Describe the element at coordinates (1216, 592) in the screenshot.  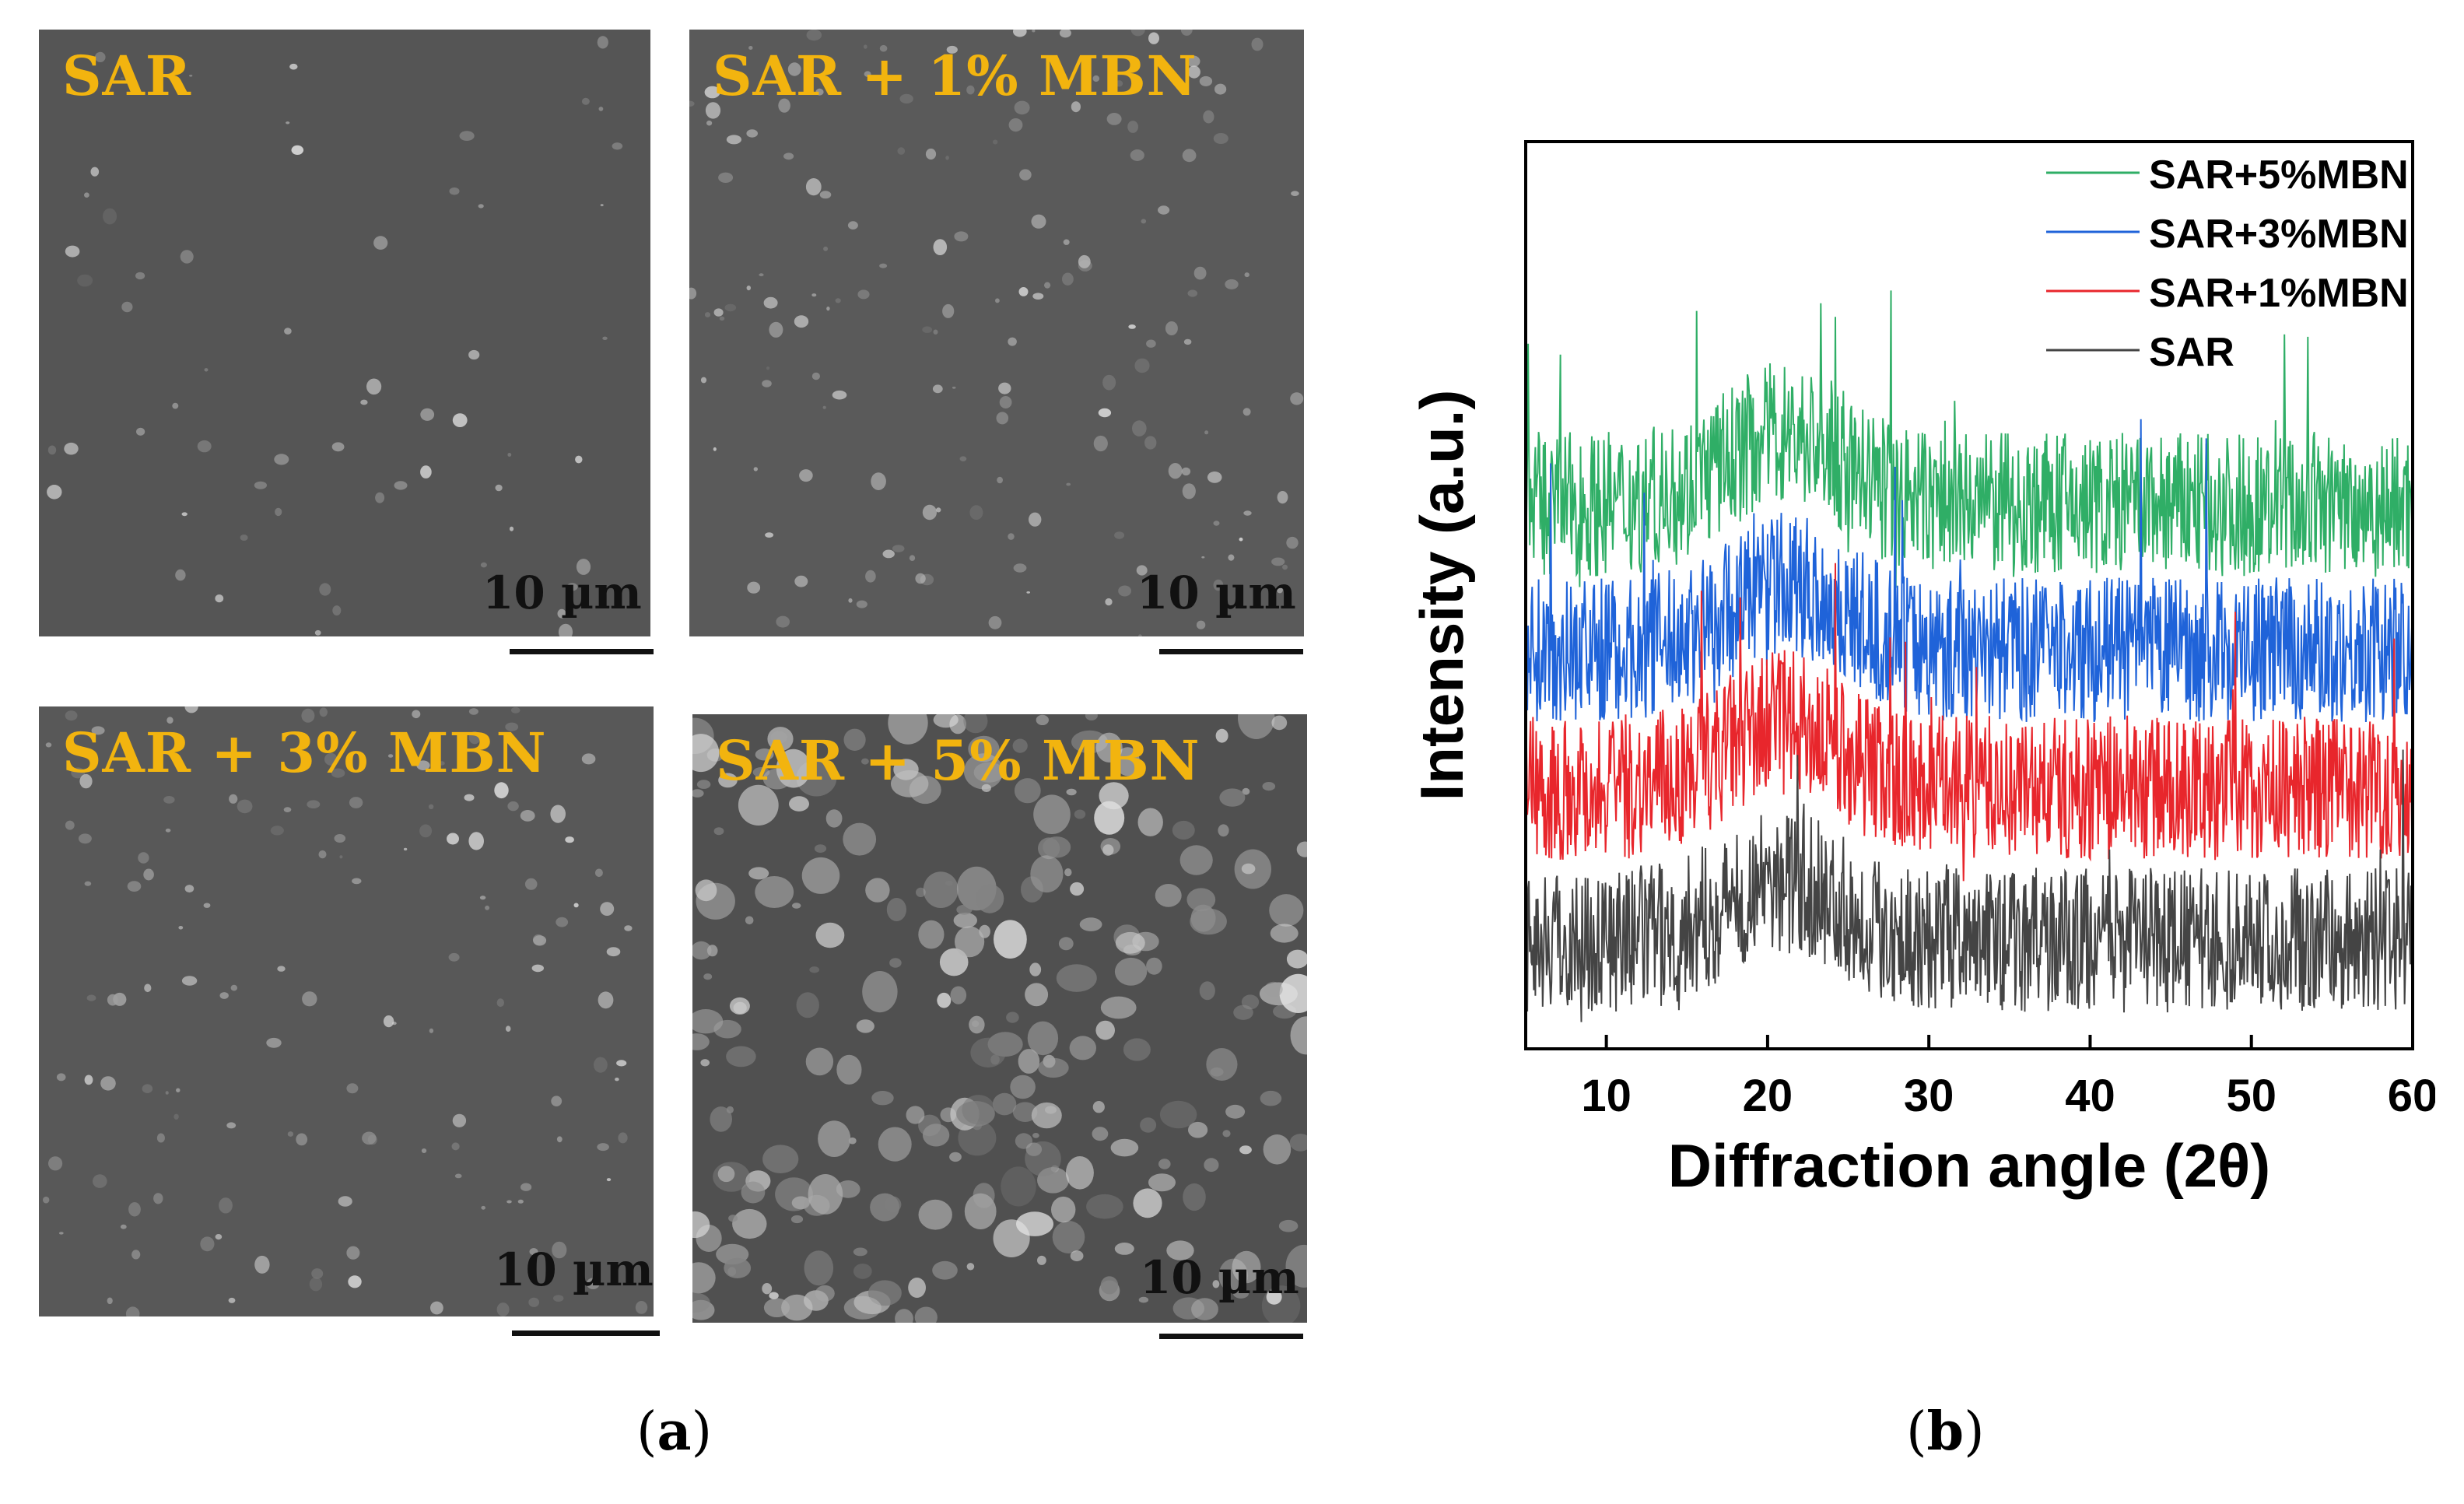
I see `scale-text: 10 µm` at that location.